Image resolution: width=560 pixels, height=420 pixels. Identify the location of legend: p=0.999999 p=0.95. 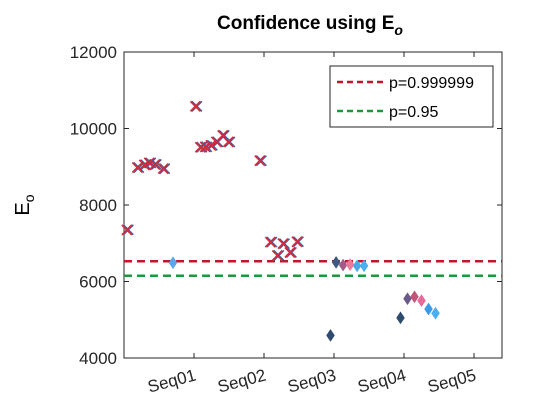
(411, 96).